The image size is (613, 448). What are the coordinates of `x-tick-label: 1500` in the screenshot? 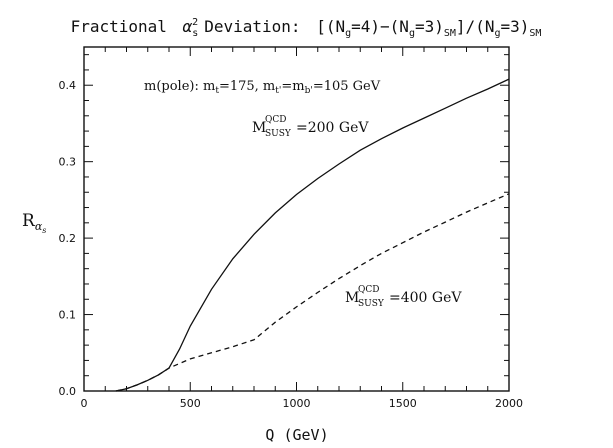 It's located at (403, 403).